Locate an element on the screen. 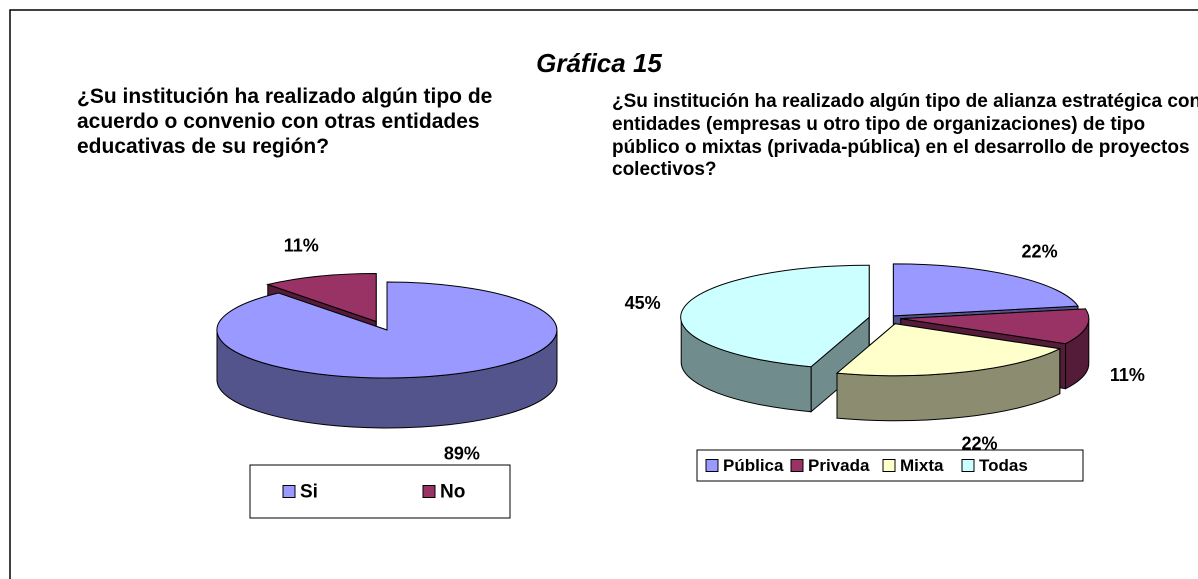  legend-label: Mixta is located at coordinates (922, 465).